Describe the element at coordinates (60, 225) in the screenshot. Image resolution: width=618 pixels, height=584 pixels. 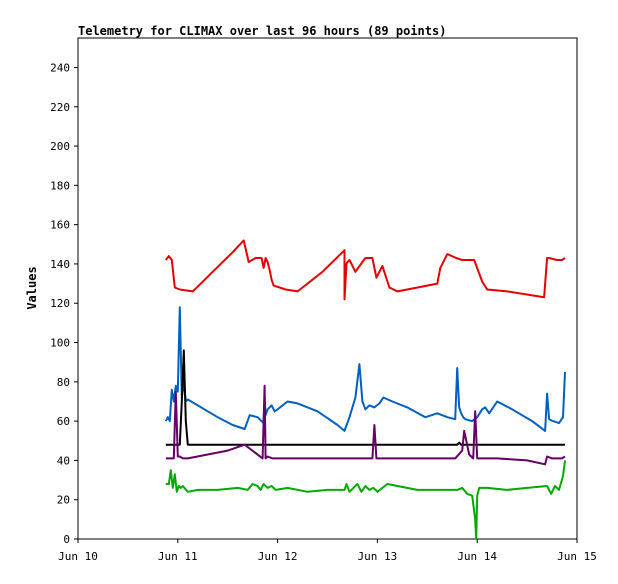
I see `y-tick-label: 160` at that location.